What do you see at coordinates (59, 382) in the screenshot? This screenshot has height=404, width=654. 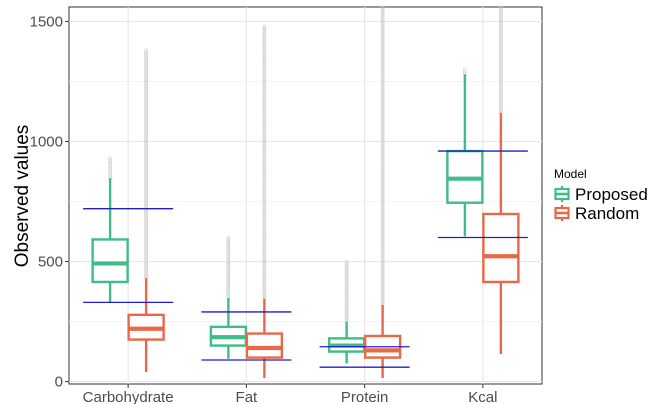 I see `y-tick-label: 0` at bounding box center [59, 382].